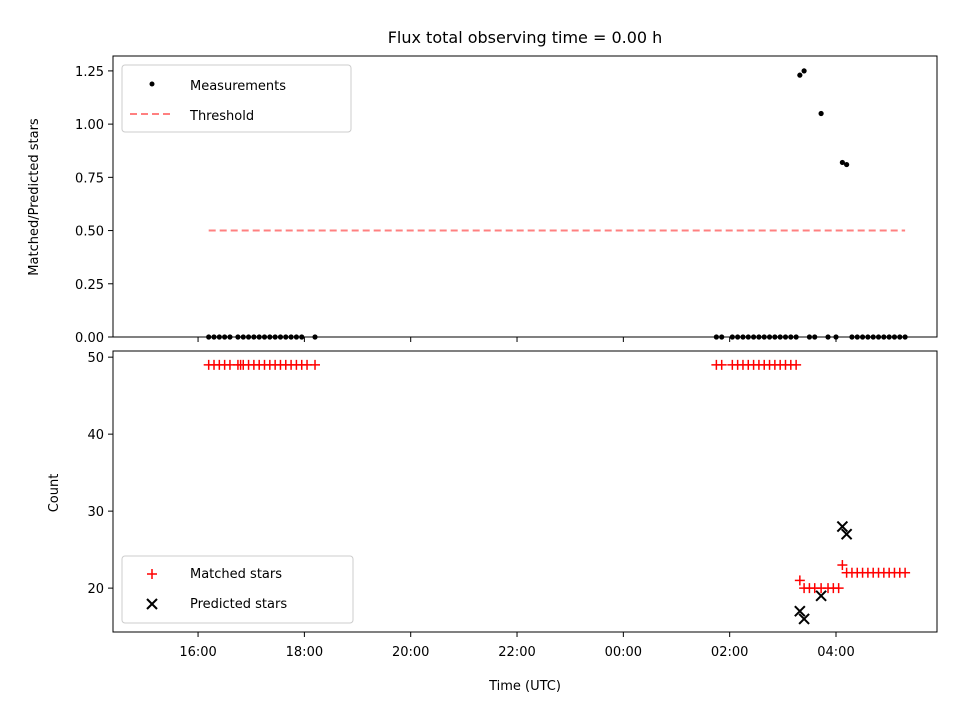  I want to click on legend-threshold-label: Threshold, so click(221, 116).